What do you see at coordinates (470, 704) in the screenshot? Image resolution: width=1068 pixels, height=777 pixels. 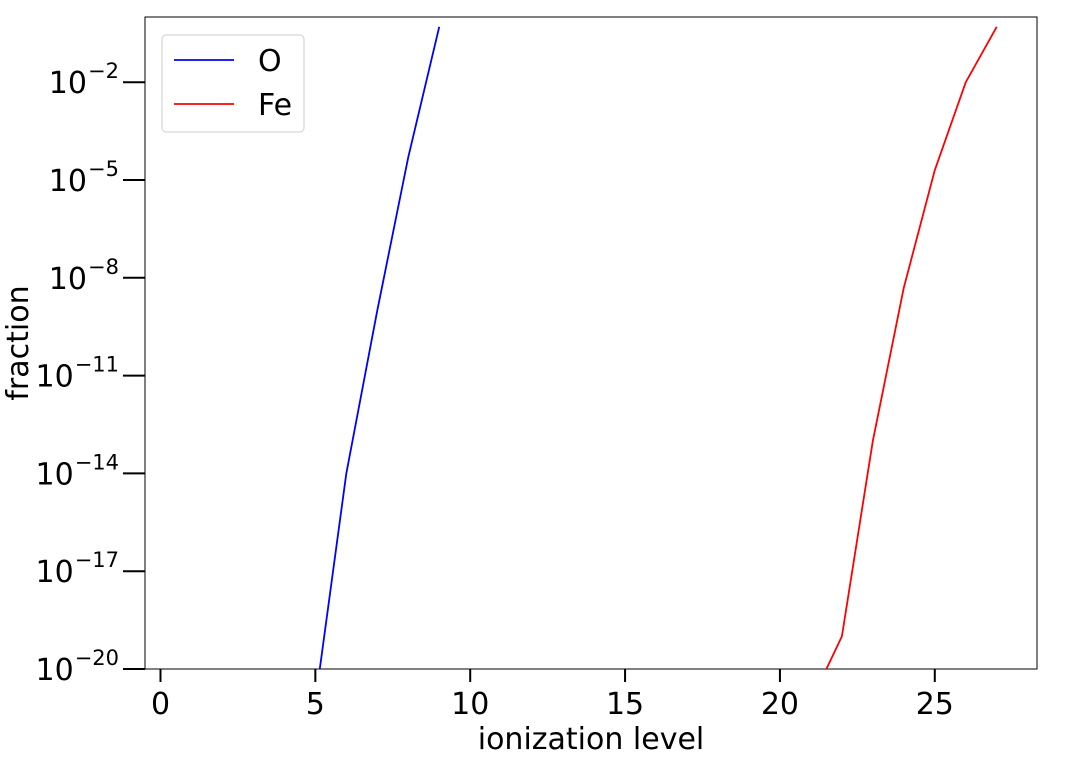 I see `x-tick-label: 10` at bounding box center [470, 704].